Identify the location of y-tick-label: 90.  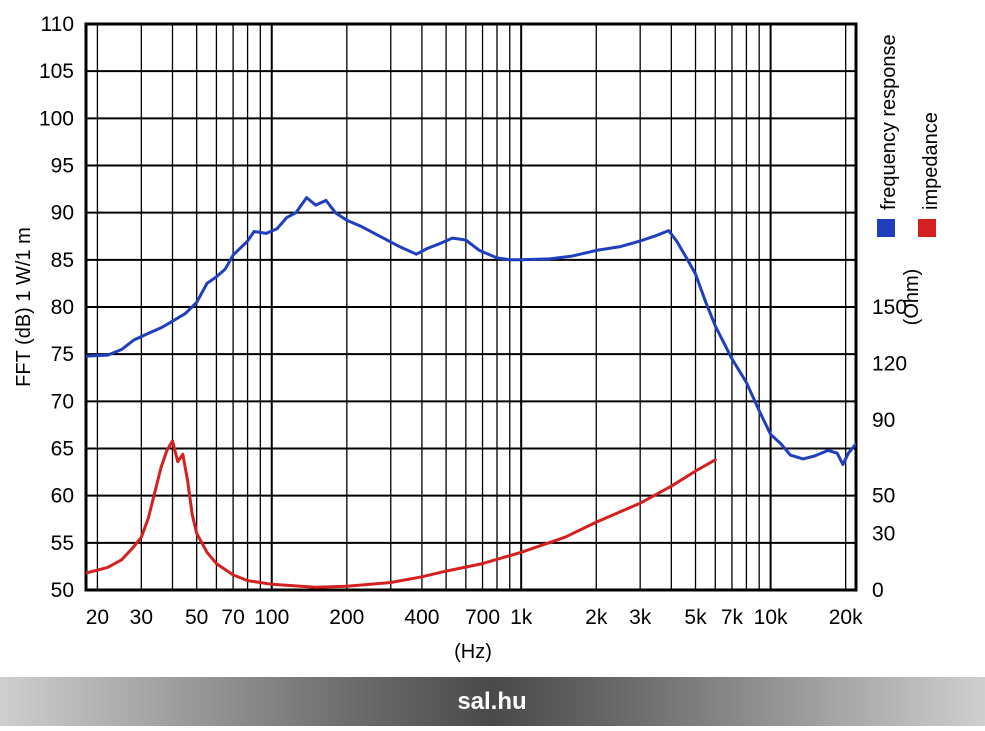
(62, 213).